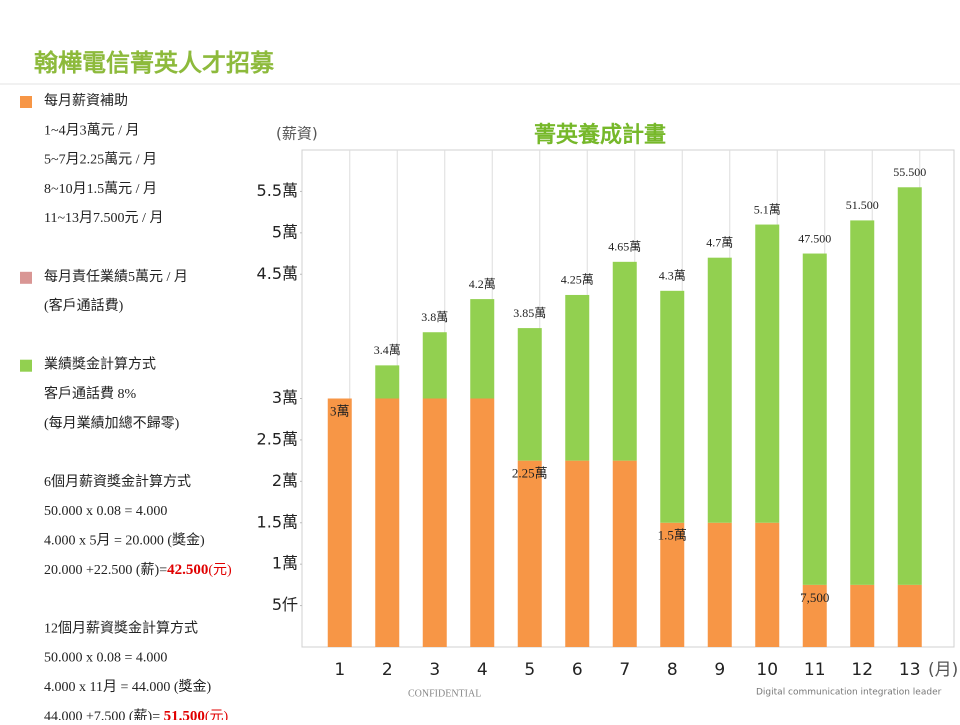 The width and height of the screenshot is (960, 725). Describe the element at coordinates (624, 670) in the screenshot. I see `x-tick-label: 7` at that location.